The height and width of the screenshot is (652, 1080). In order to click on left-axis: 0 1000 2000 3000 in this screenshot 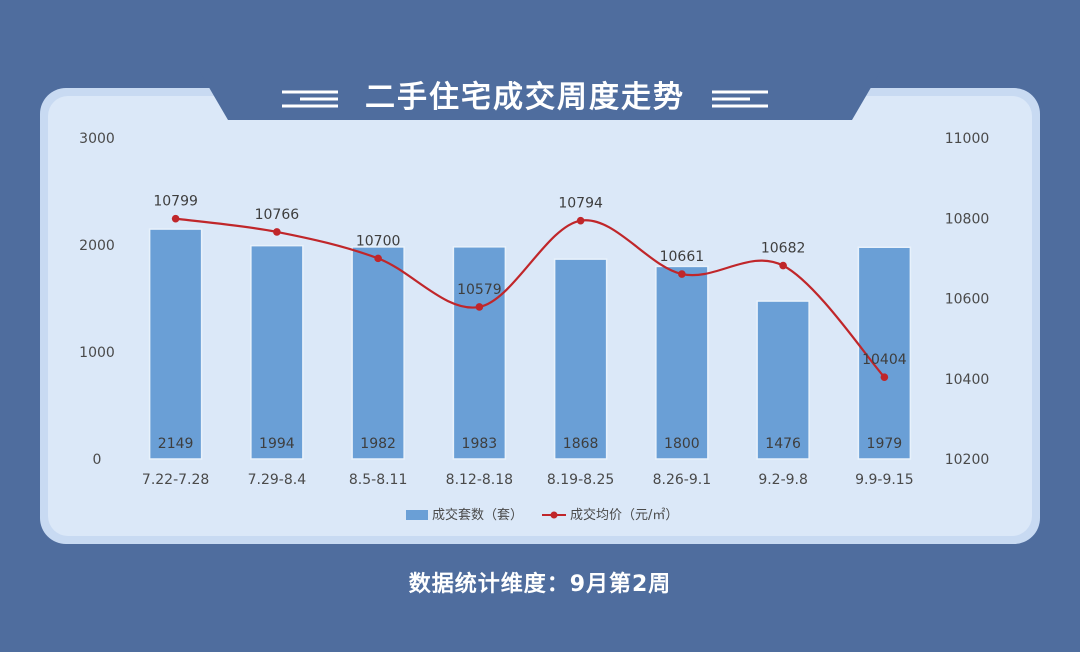, I will do `click(97, 299)`.